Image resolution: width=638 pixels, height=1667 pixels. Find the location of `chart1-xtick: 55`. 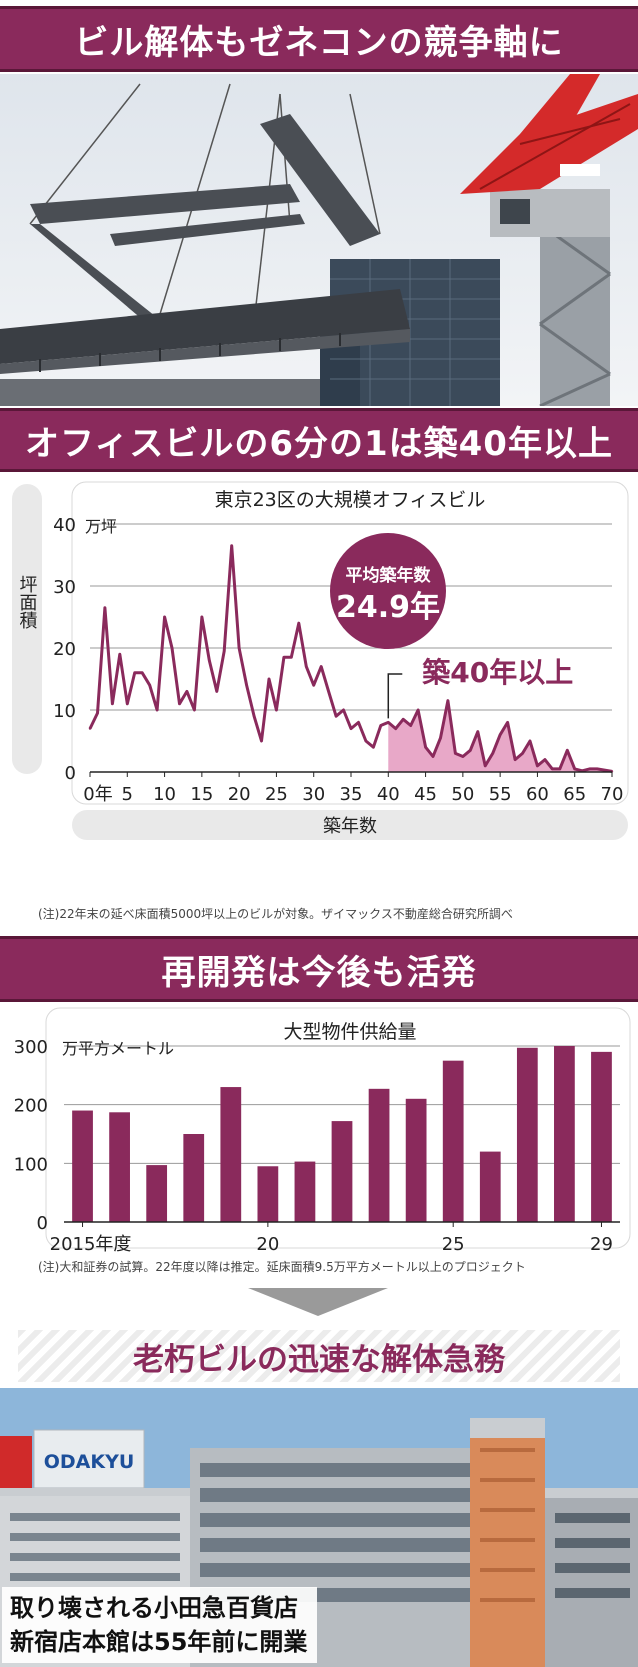

chart1-xtick: 55 is located at coordinates (500, 794).